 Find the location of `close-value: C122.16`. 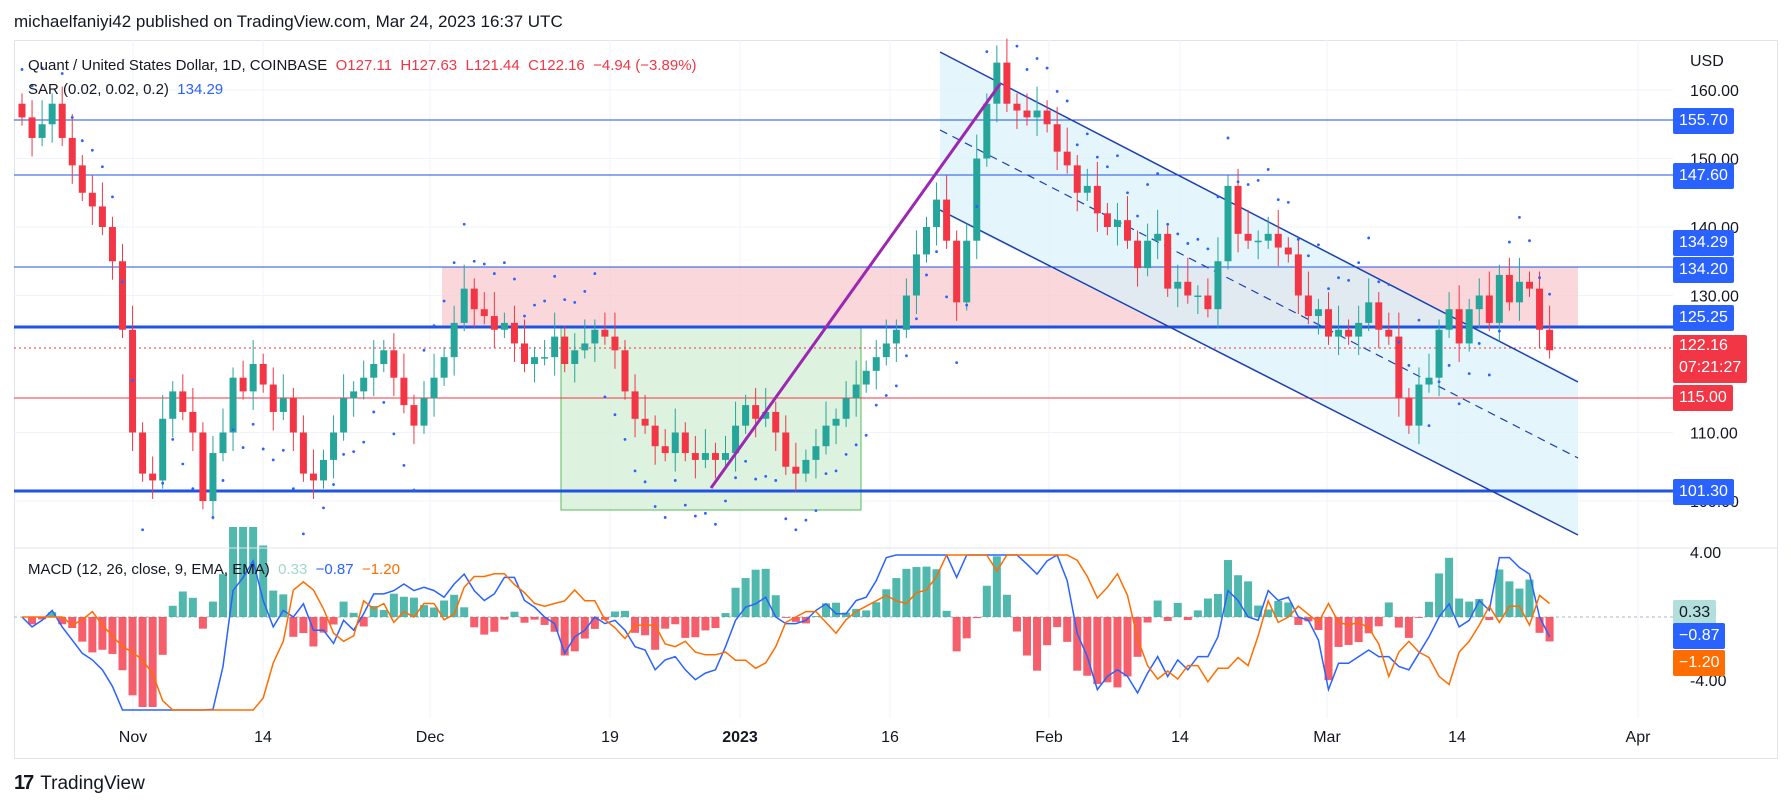

close-value: C122.16 is located at coordinates (556, 65).